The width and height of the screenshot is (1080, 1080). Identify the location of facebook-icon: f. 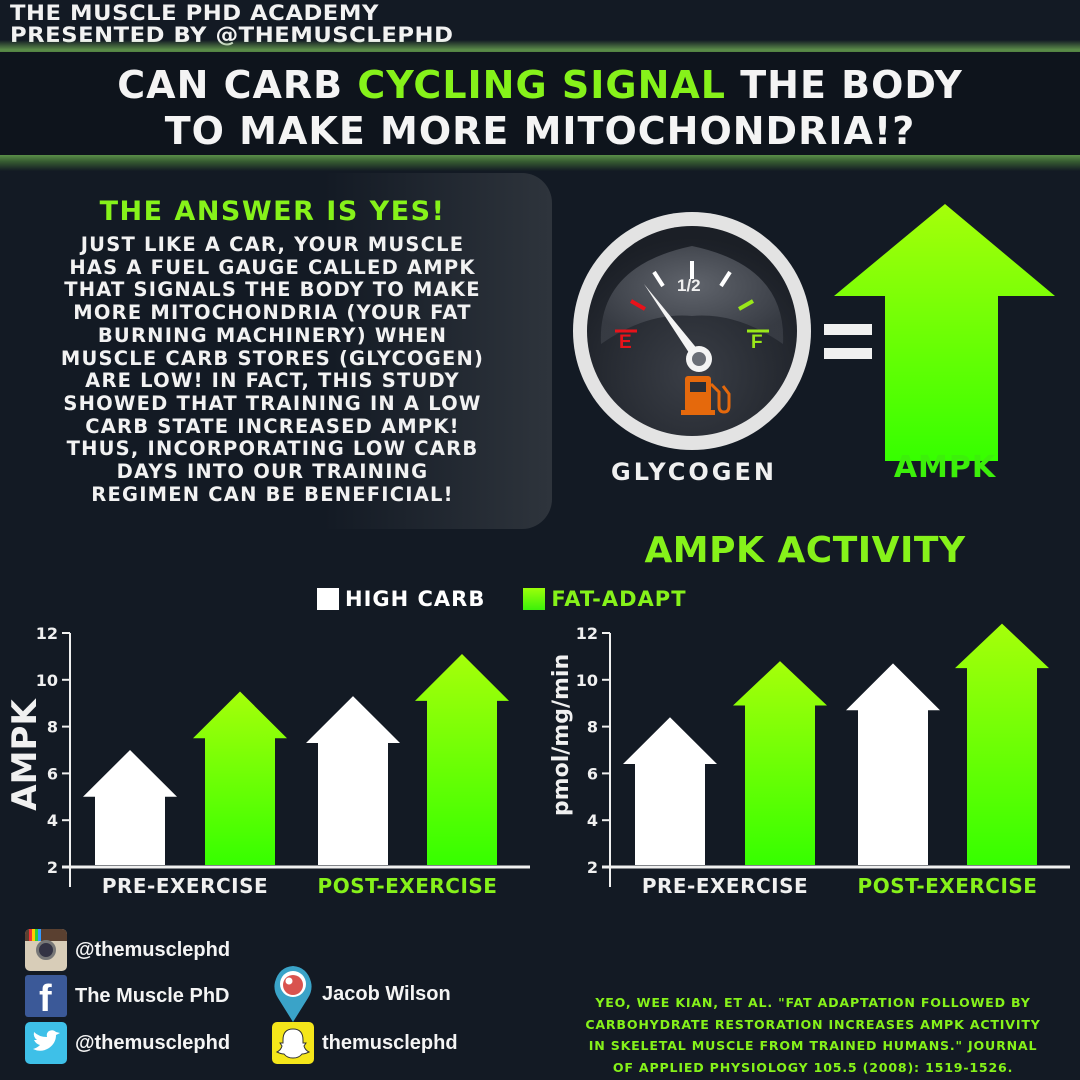
(46, 997).